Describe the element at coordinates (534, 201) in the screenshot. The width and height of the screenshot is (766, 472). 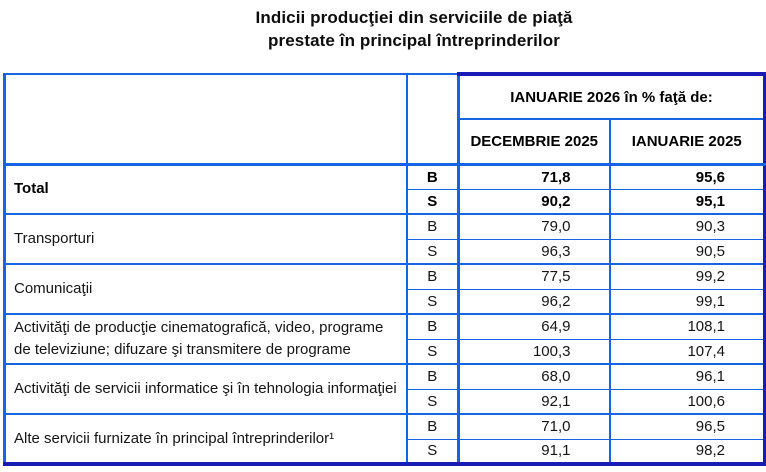
I see `value-cell-dec: 90,2` at that location.